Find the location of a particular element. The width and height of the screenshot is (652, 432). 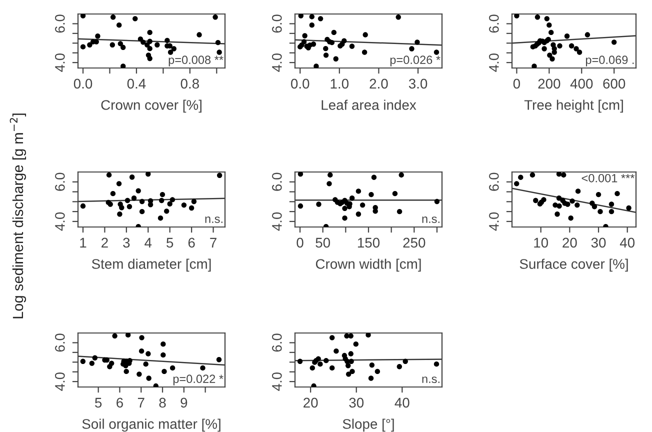

x-axis-title: Tree height [cm] is located at coordinates (573, 106).